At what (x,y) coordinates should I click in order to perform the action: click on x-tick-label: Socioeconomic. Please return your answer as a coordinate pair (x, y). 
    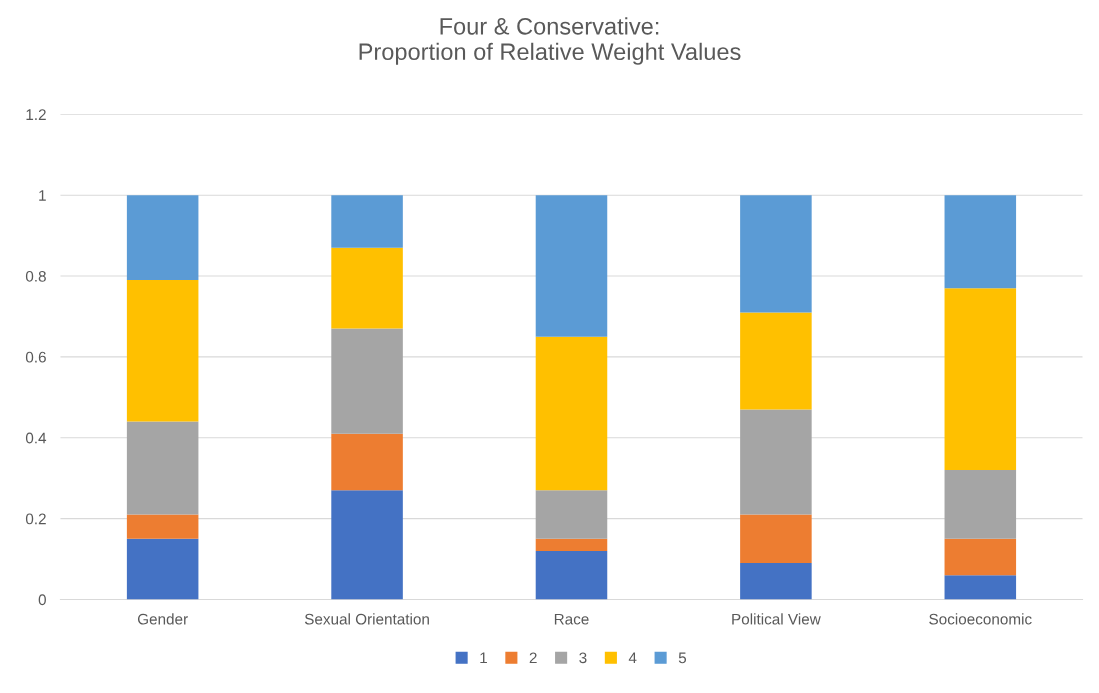
    Looking at the image, I should click on (980, 619).